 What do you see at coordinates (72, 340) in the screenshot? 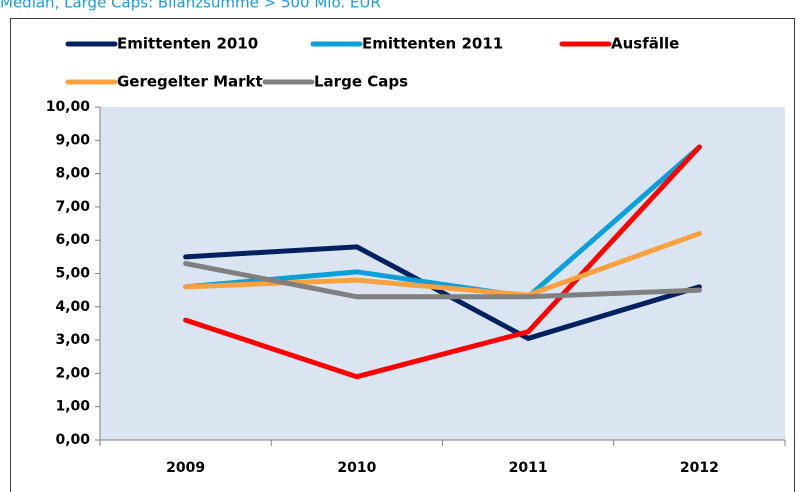
I see `y-tick-label: 3,00` at bounding box center [72, 340].